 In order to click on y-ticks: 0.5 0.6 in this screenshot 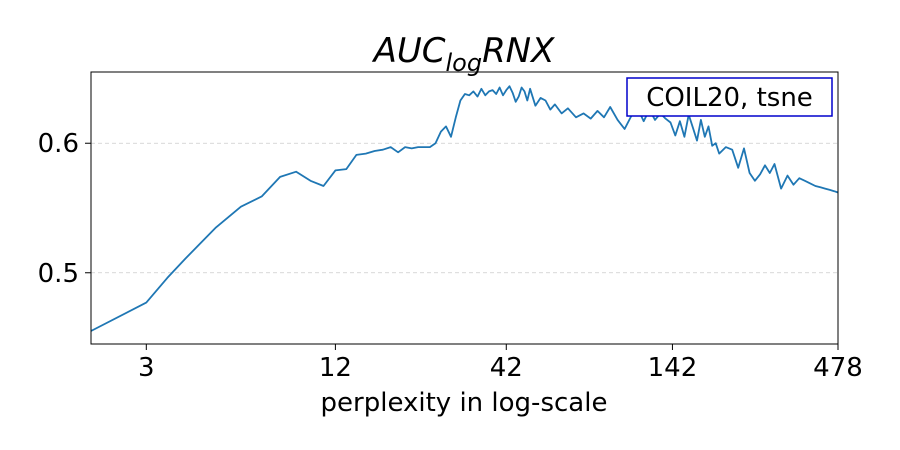, I will do `click(64, 209)`.